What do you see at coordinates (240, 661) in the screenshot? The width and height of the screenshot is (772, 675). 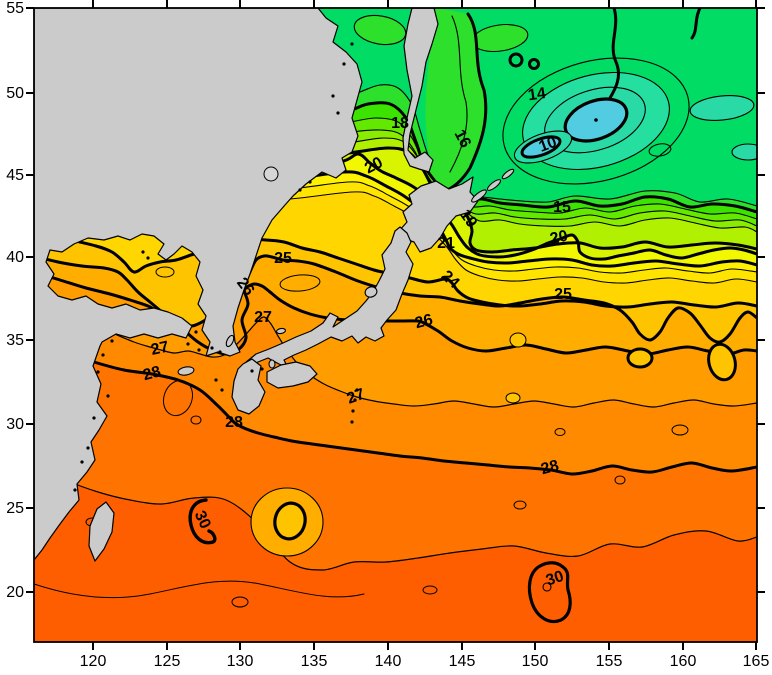 I see `x-axis-label-130: 130` at bounding box center [240, 661].